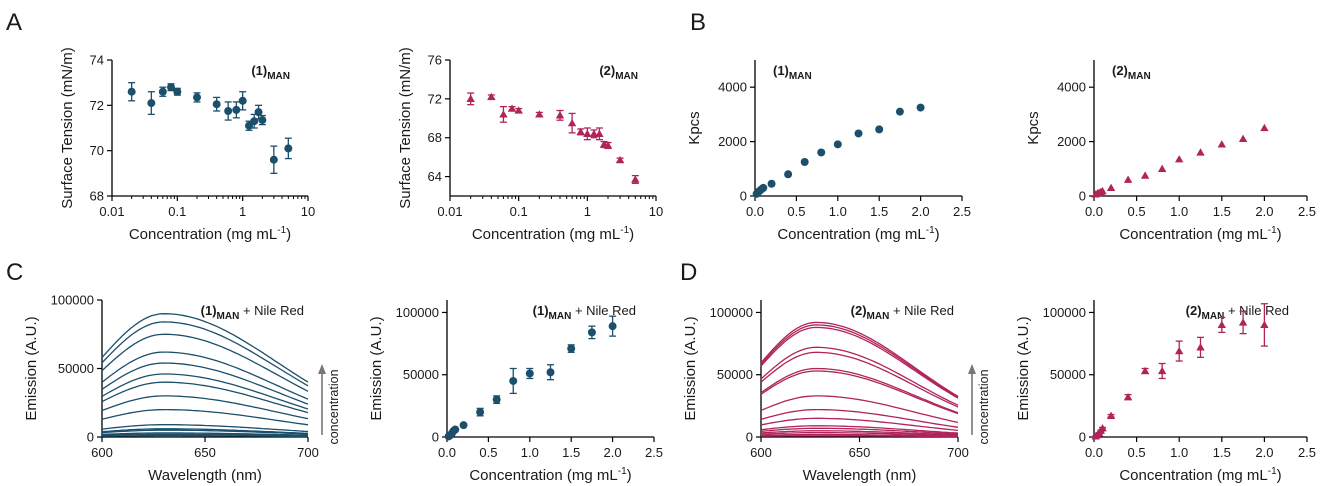  What do you see at coordinates (860, 475) in the screenshot?
I see `x-axis-label: Wavelength (nm)` at bounding box center [860, 475].